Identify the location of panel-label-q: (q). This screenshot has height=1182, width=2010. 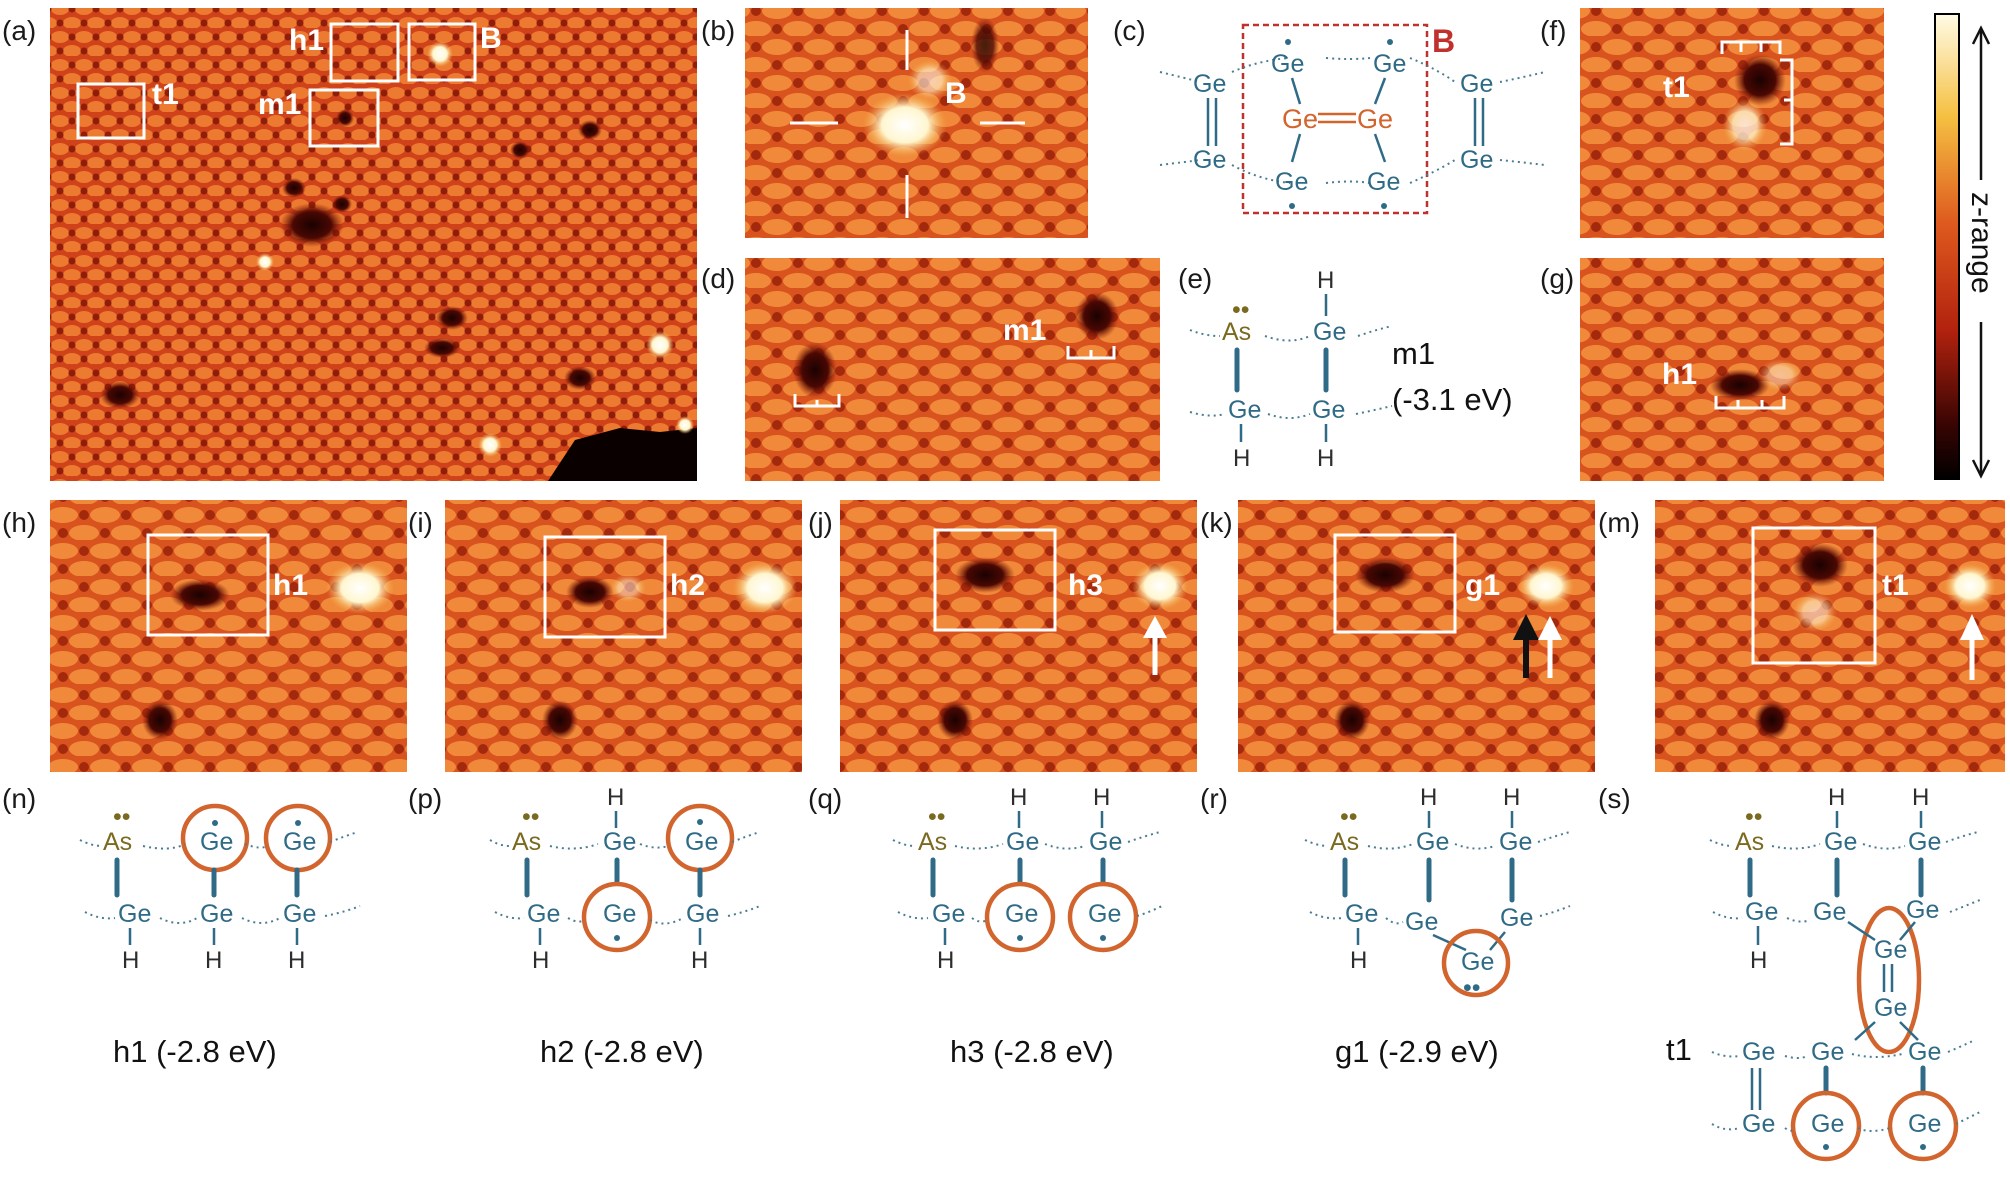
(825, 798).